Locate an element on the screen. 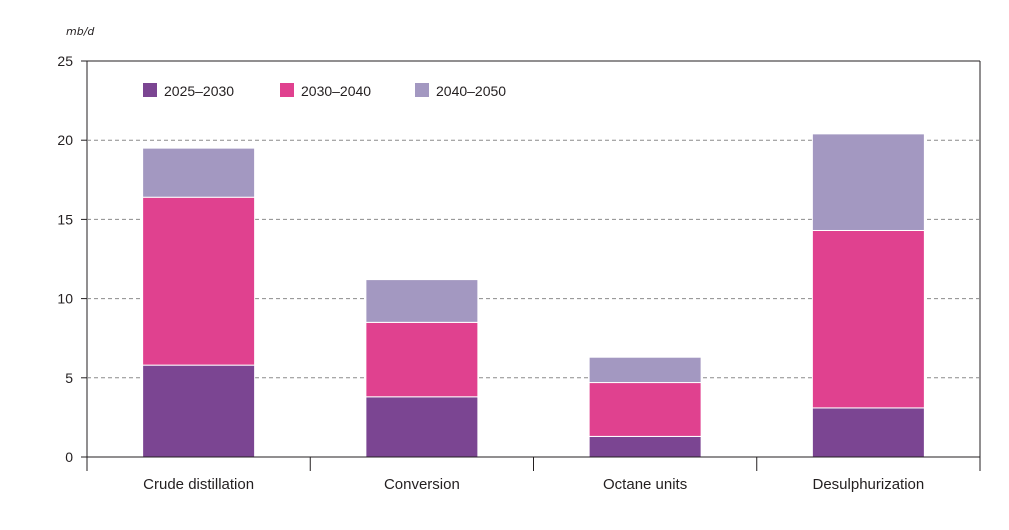  category-label: Conversion is located at coordinates (422, 484).